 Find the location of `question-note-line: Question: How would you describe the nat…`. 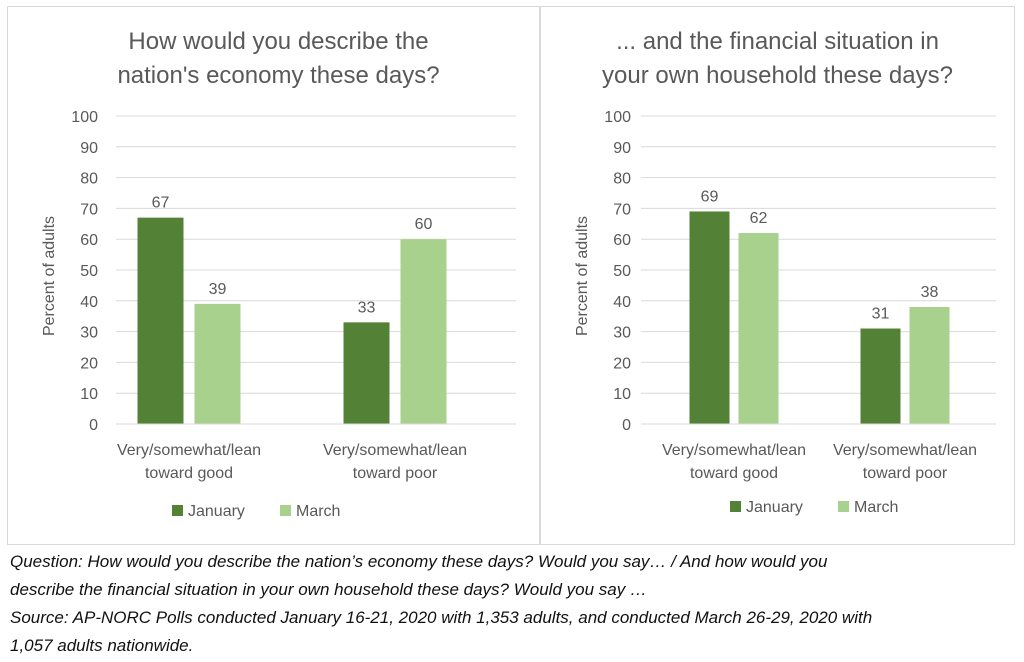

question-note-line: Question: How would you describe the nat… is located at coordinates (419, 561).